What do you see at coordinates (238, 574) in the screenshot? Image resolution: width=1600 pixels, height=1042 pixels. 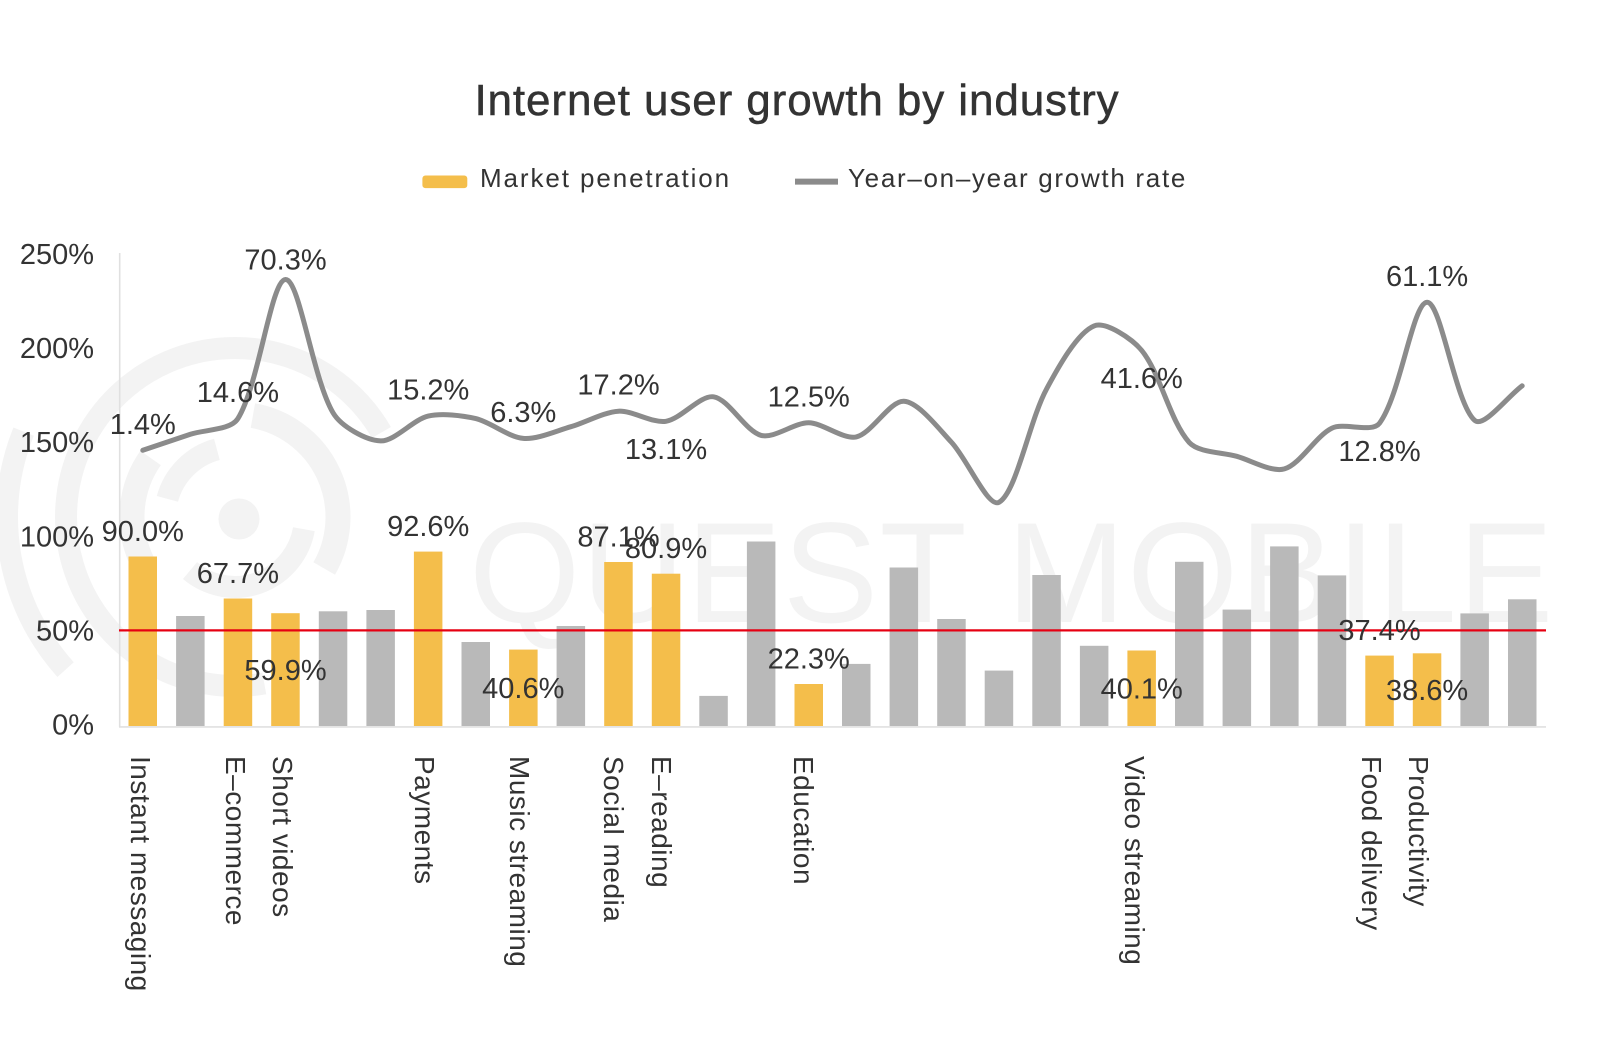 I see `svg-text: 67.7%` at bounding box center [238, 574].